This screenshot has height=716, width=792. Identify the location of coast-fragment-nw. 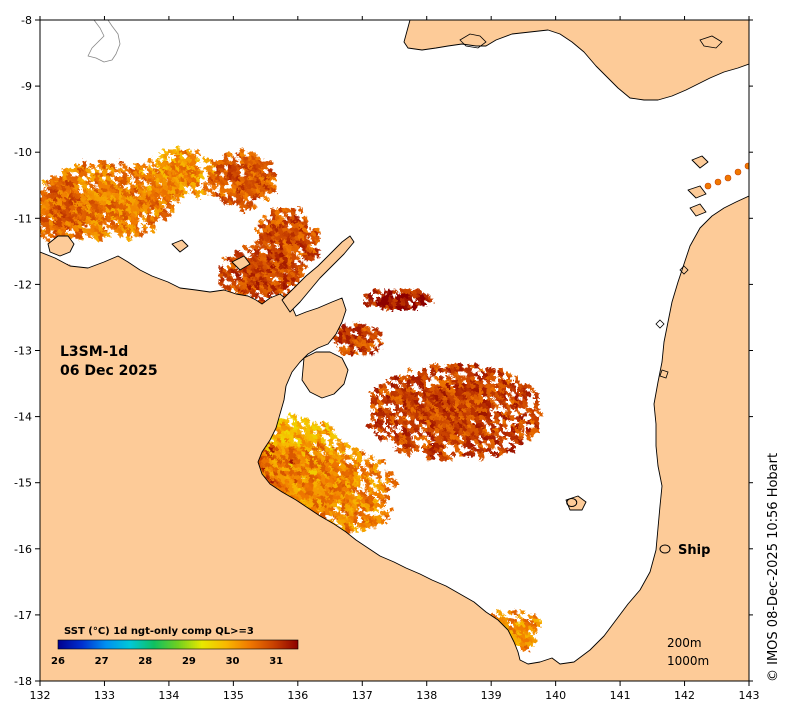
(104, 41).